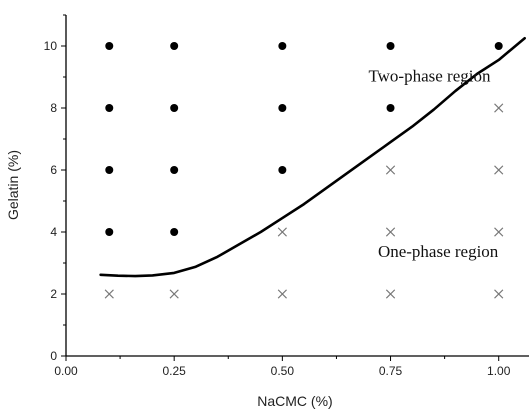 This screenshot has width=531, height=413. Describe the element at coordinates (53, 294) in the screenshot. I see `y-tick-label: 2` at that location.